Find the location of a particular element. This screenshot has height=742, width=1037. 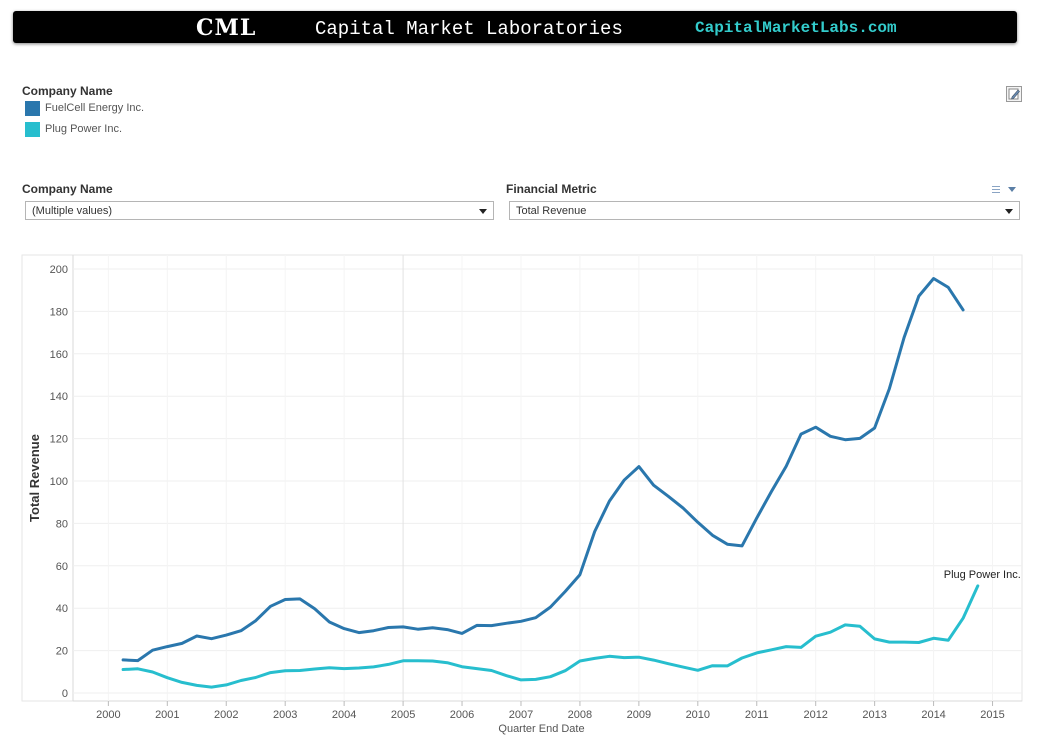

x-tick-label: 2014 is located at coordinates (933, 715).